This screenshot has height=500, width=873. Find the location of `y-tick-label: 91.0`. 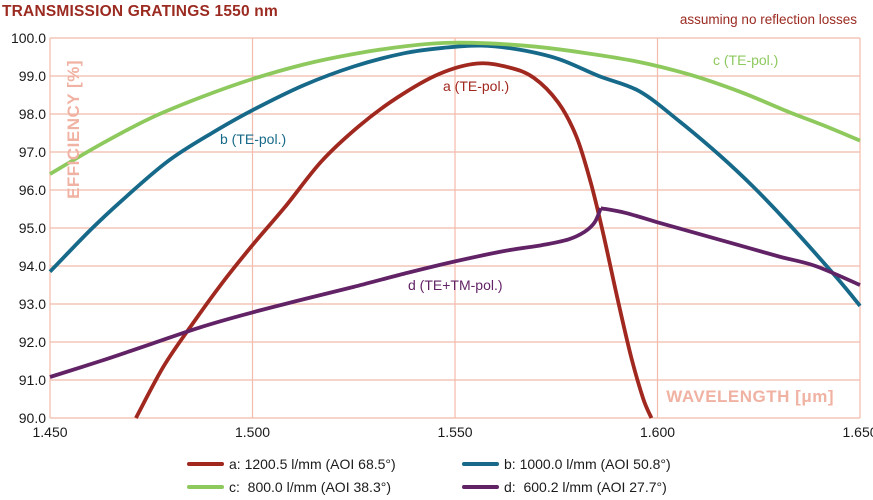

y-tick-label: 91.0 is located at coordinates (32, 380).